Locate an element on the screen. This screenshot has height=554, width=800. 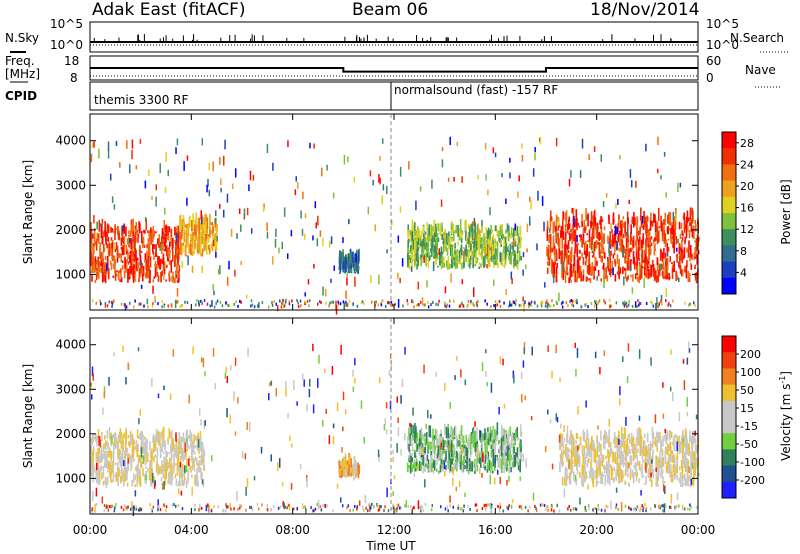
colorbar-segment is located at coordinates (729, 237).